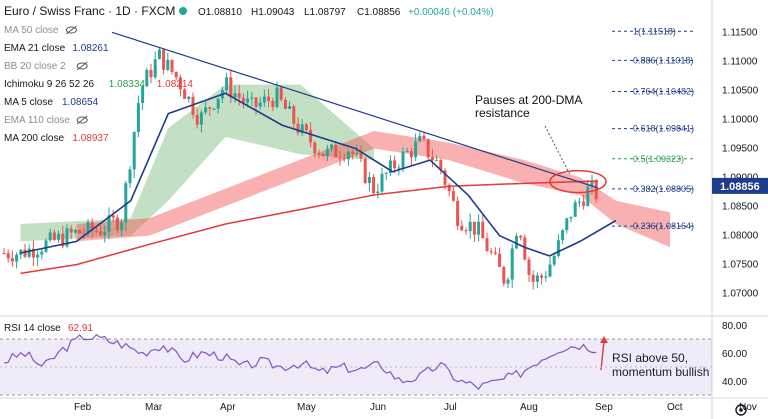  Describe the element at coordinates (379, 12) in the screenshot. I see `ohlc-c: C1.08856` at that location.